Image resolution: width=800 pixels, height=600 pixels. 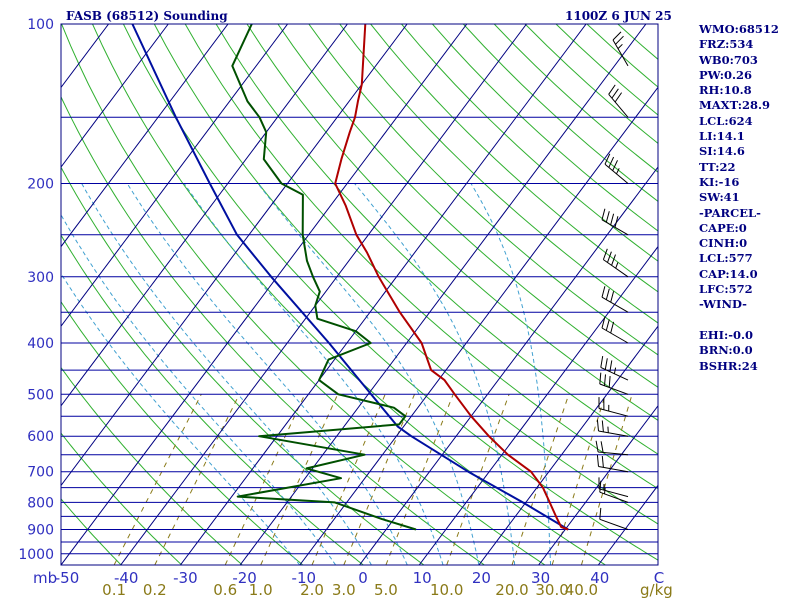 I want to click on pressure-tick-labels: 100 200 300 400 500 600 700 800 900 1000, so click(x=36, y=290).